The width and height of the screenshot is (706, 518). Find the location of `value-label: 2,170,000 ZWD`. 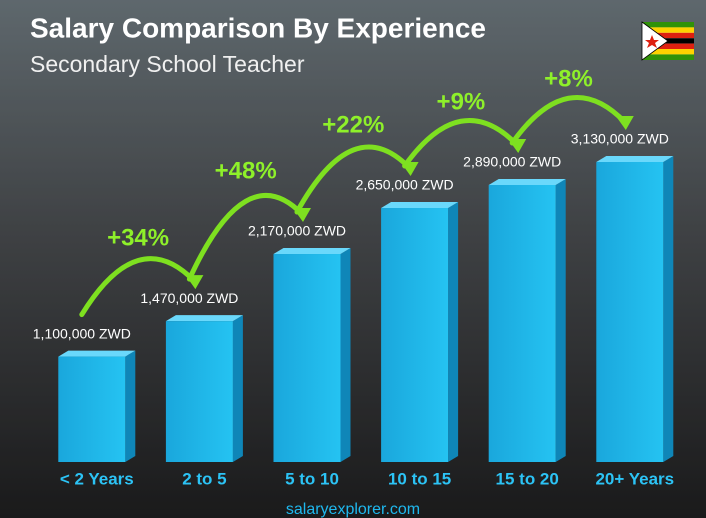

value-label: 2,170,000 ZWD is located at coordinates (297, 231).